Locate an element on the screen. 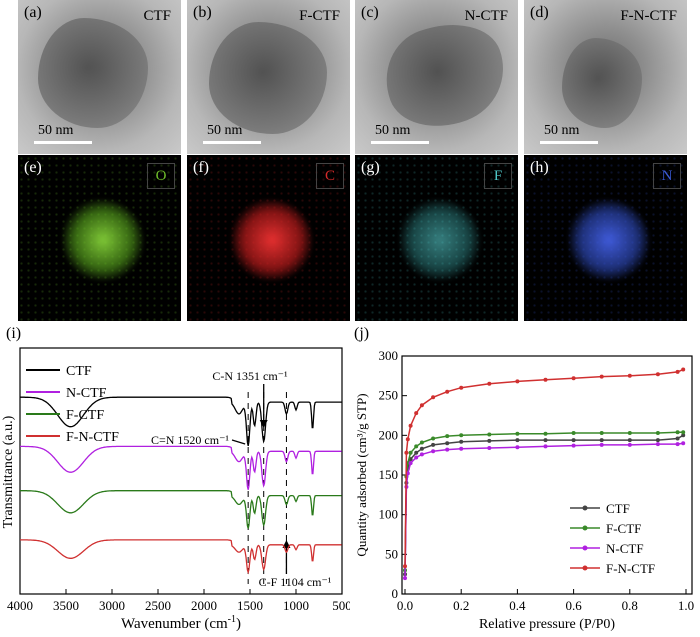 The height and width of the screenshot is (637, 700). tem-panel-a: (a) CTF 50 nm is located at coordinates (99, 77).